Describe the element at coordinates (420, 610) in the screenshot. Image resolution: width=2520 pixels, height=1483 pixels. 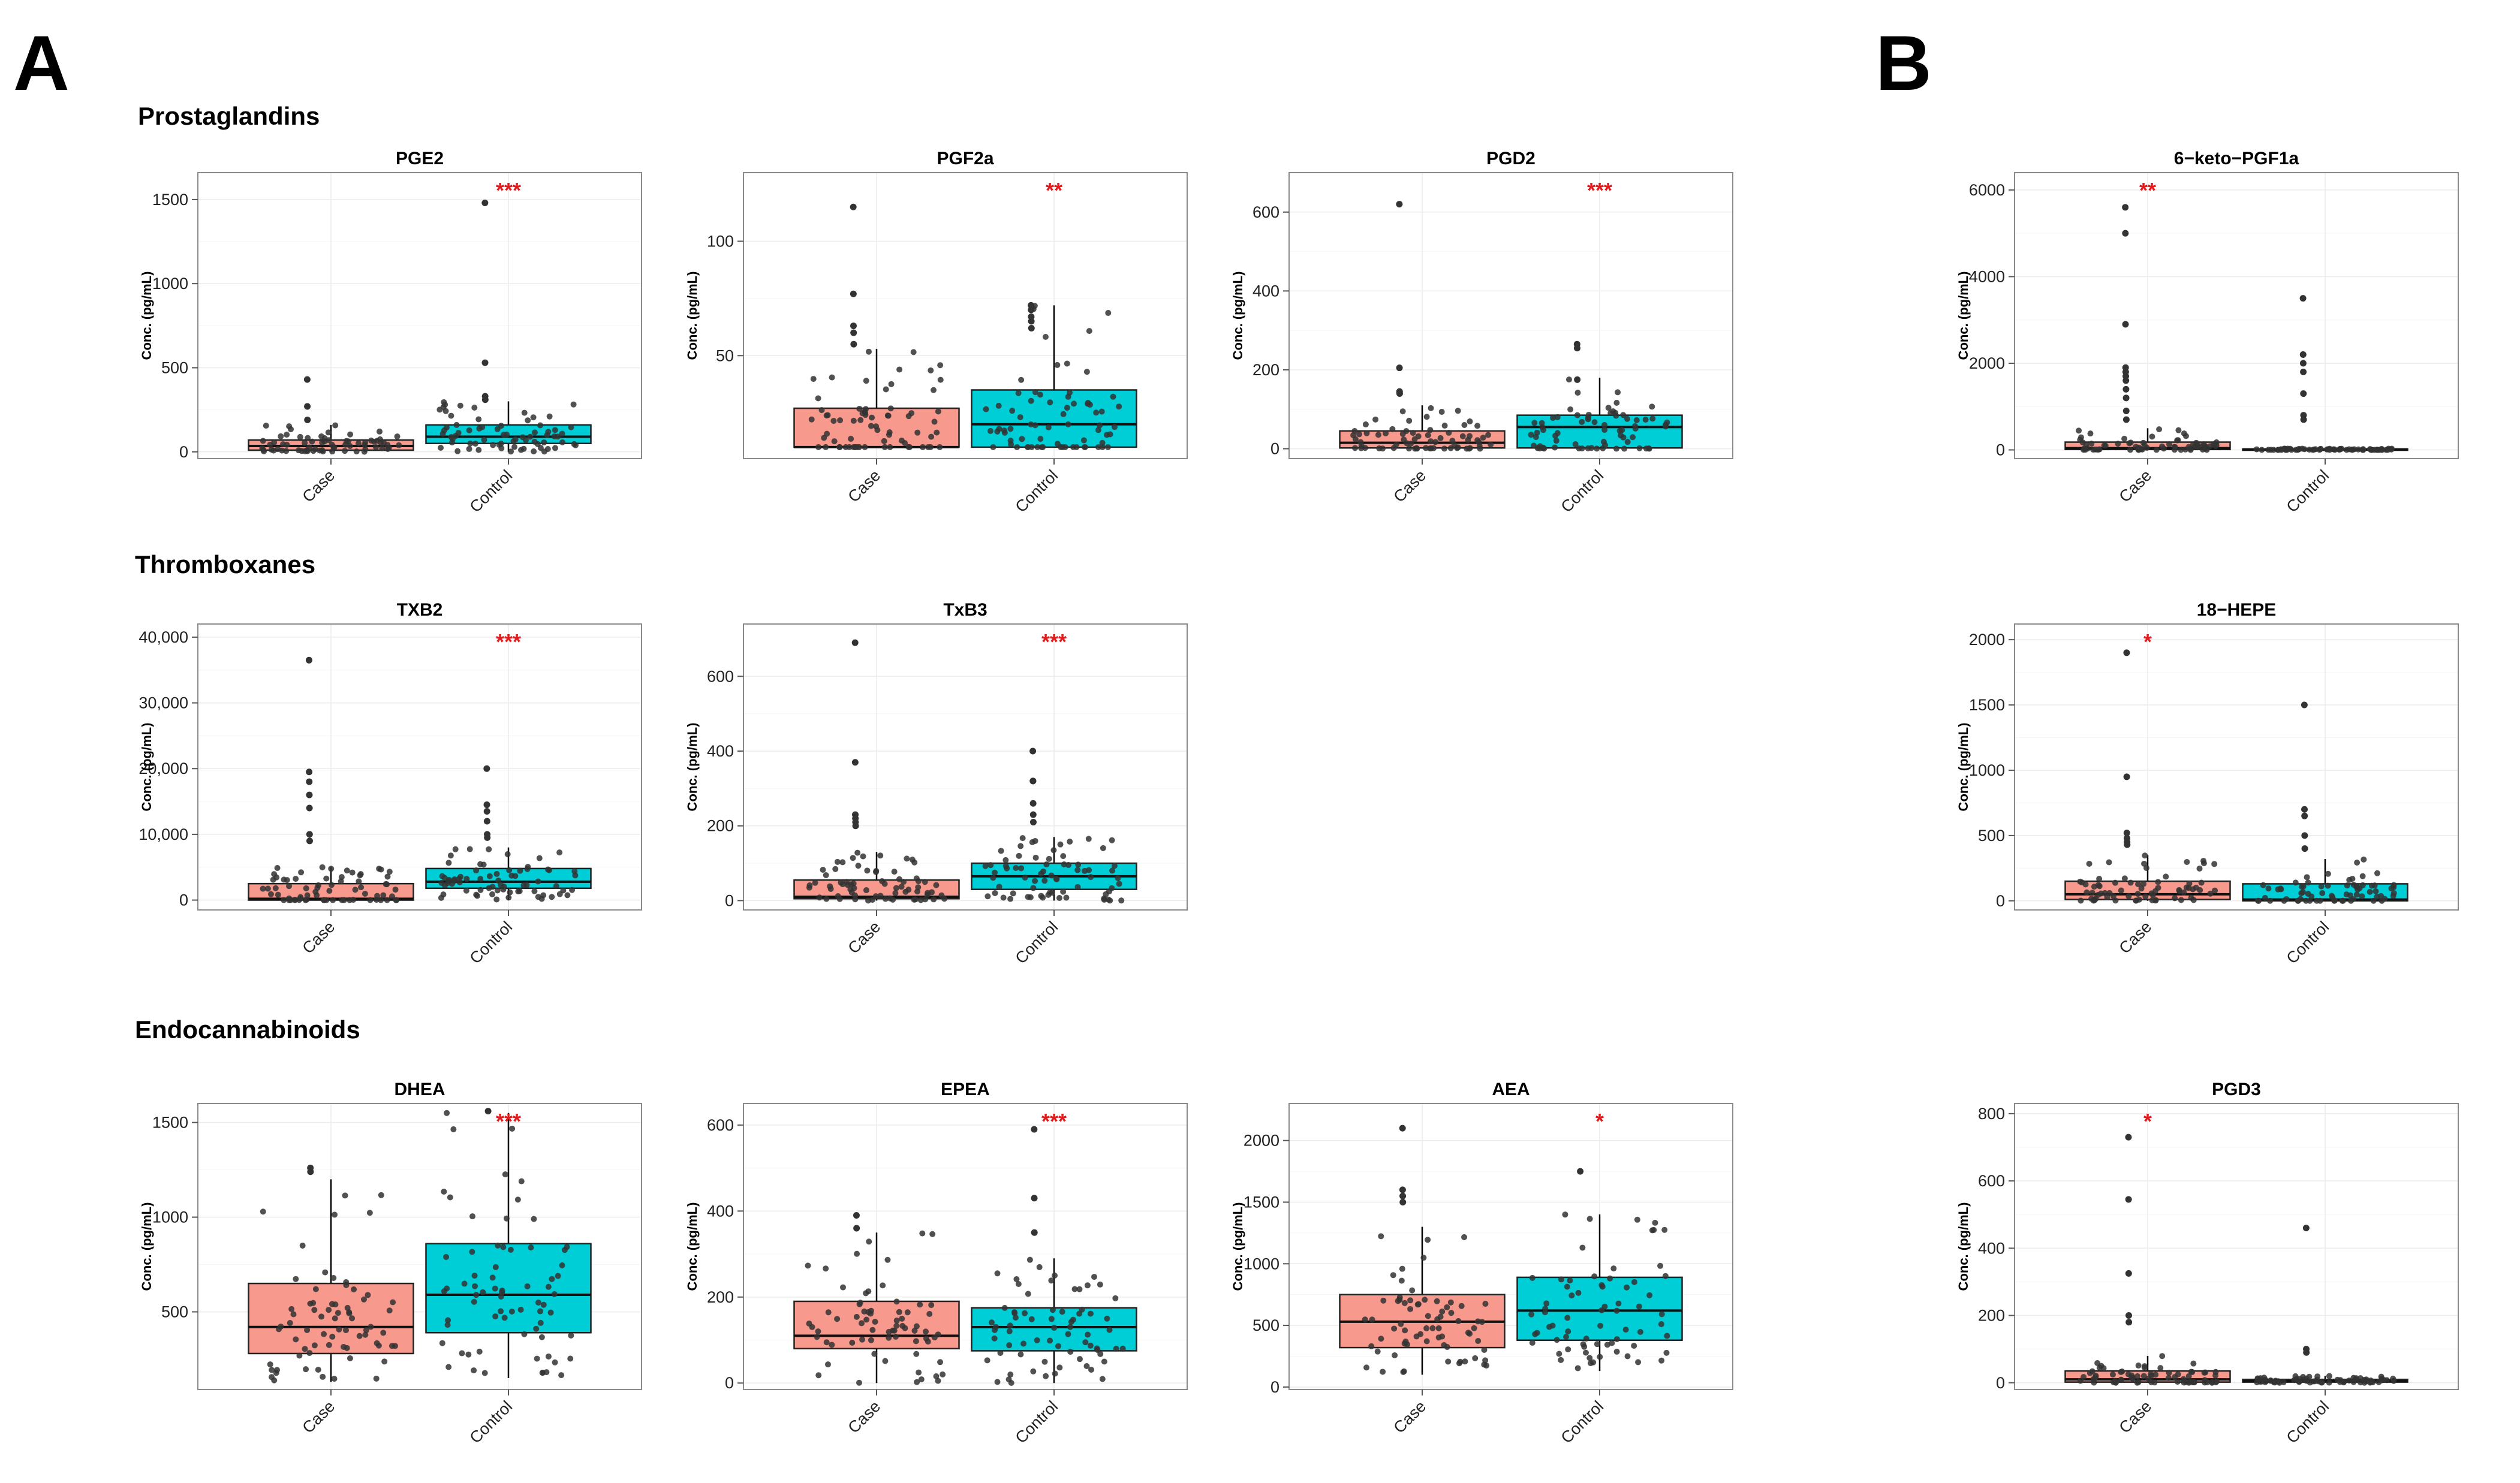
I see `chart-title: TXB2` at that location.